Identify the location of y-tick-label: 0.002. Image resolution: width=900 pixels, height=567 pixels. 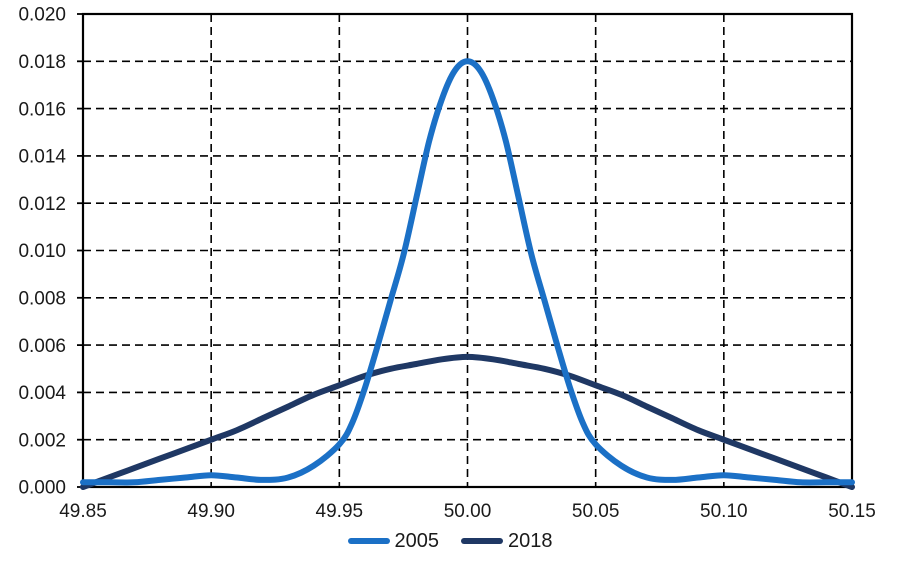
(42, 440).